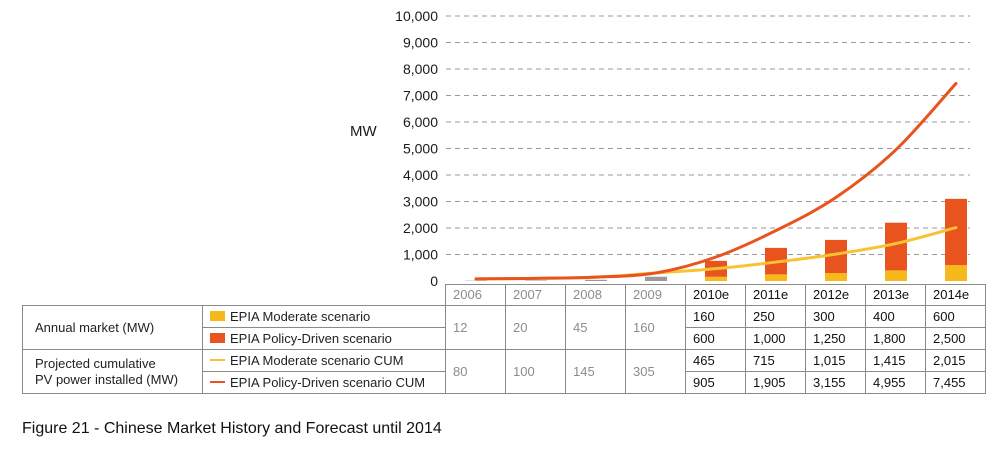 The height and width of the screenshot is (457, 997). I want to click on cell: 400, so click(895, 316).